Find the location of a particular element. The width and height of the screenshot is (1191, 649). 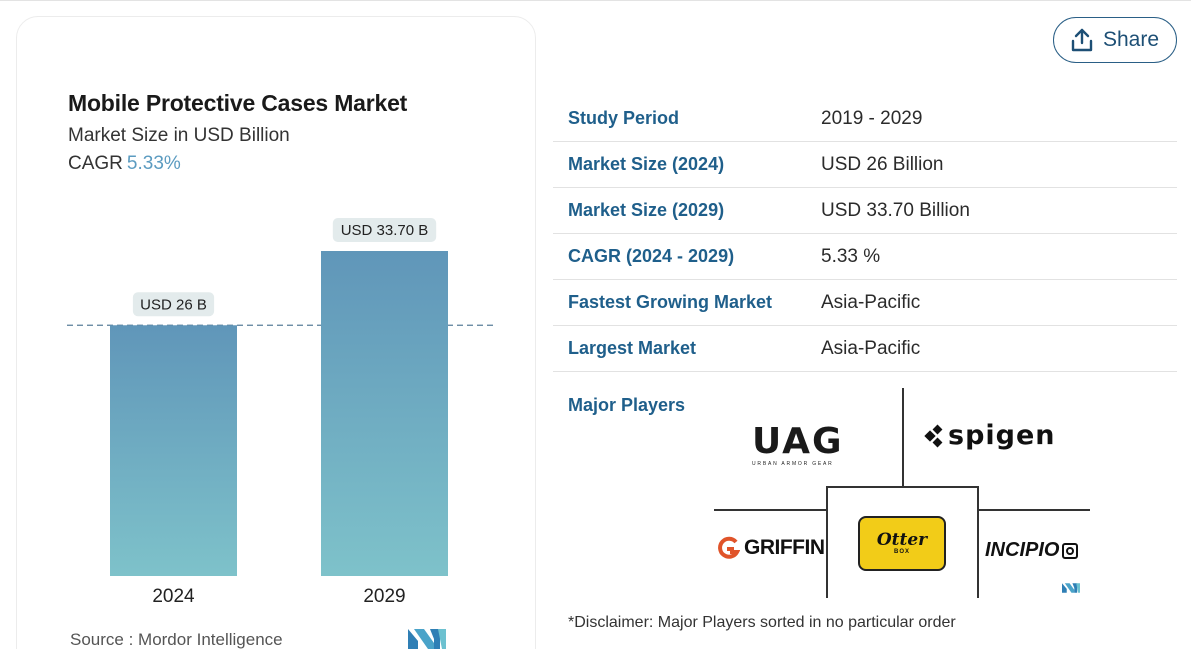

chart-title: Mobile Protective Cases Market is located at coordinates (238, 103).